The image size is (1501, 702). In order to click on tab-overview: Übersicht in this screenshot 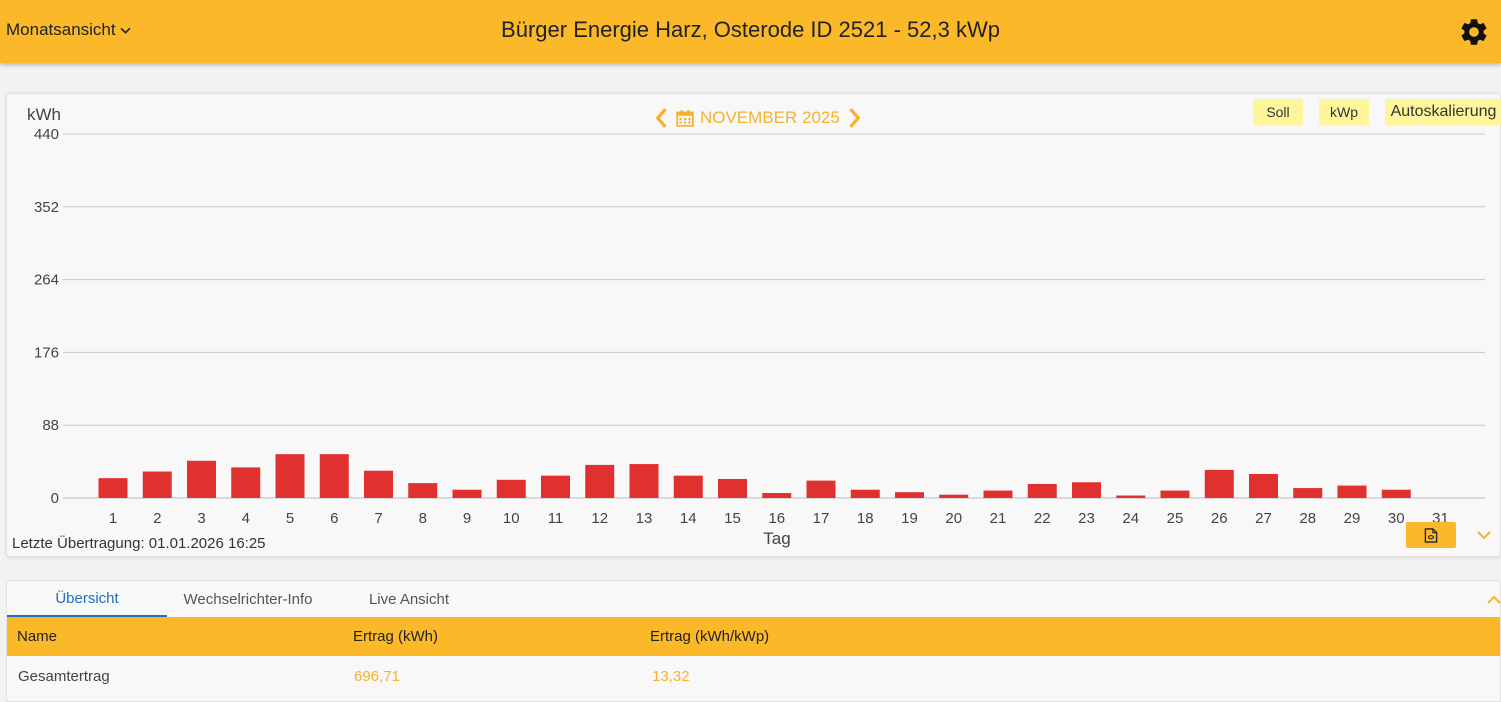, I will do `click(87, 599)`.